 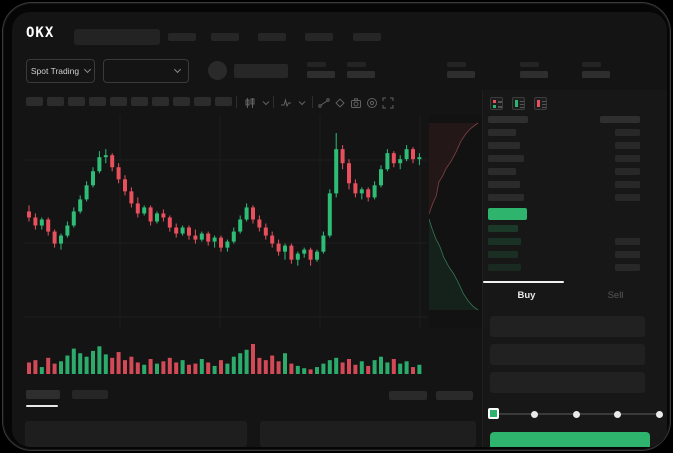 I want to click on order-total-input, so click(x=567, y=382).